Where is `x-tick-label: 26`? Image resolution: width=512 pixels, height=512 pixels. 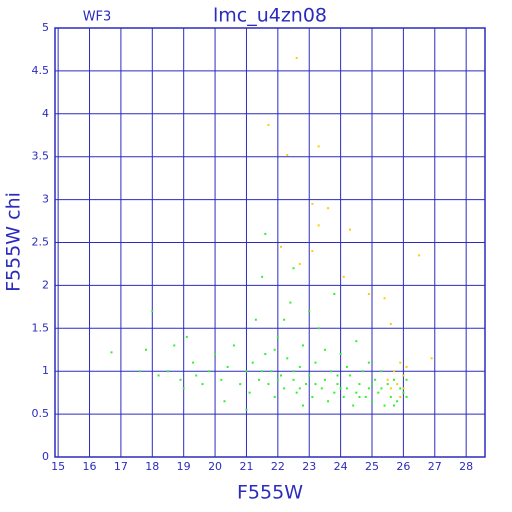
x-tick-label: 26 is located at coordinates (403, 466).